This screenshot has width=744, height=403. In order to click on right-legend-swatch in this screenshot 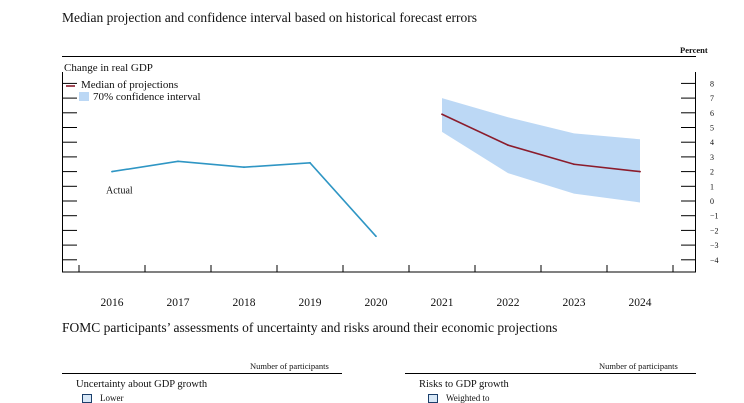, I will do `click(433, 398)`.